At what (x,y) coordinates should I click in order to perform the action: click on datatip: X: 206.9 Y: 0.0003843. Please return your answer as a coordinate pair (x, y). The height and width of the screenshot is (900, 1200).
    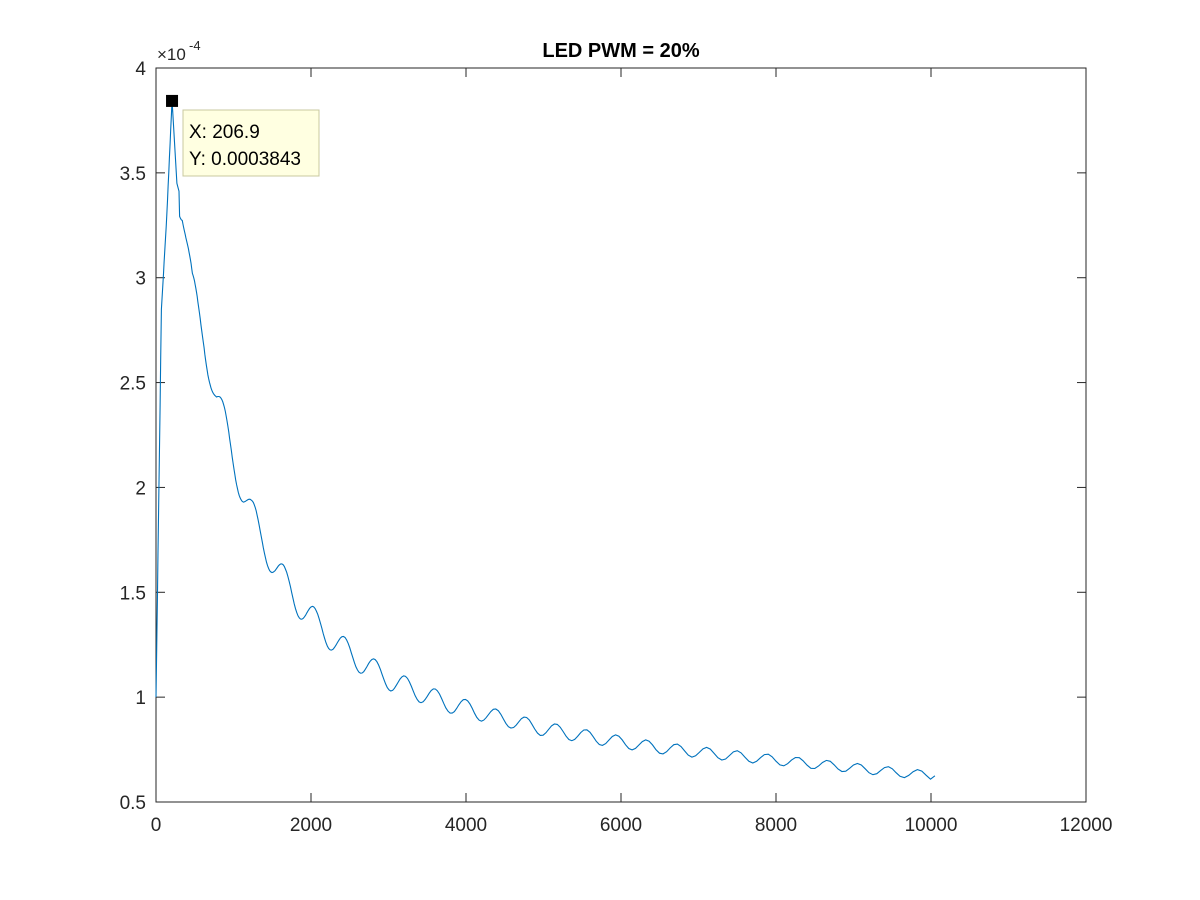
    Looking at the image, I should click on (243, 135).